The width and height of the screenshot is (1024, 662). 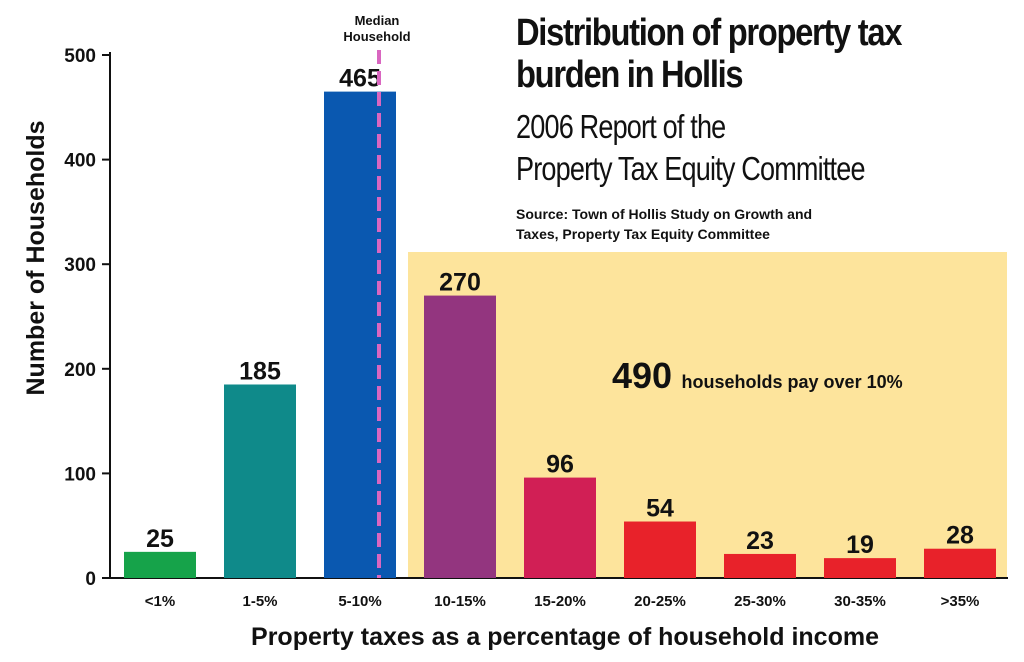 I want to click on value-label: 25, so click(x=160, y=539).